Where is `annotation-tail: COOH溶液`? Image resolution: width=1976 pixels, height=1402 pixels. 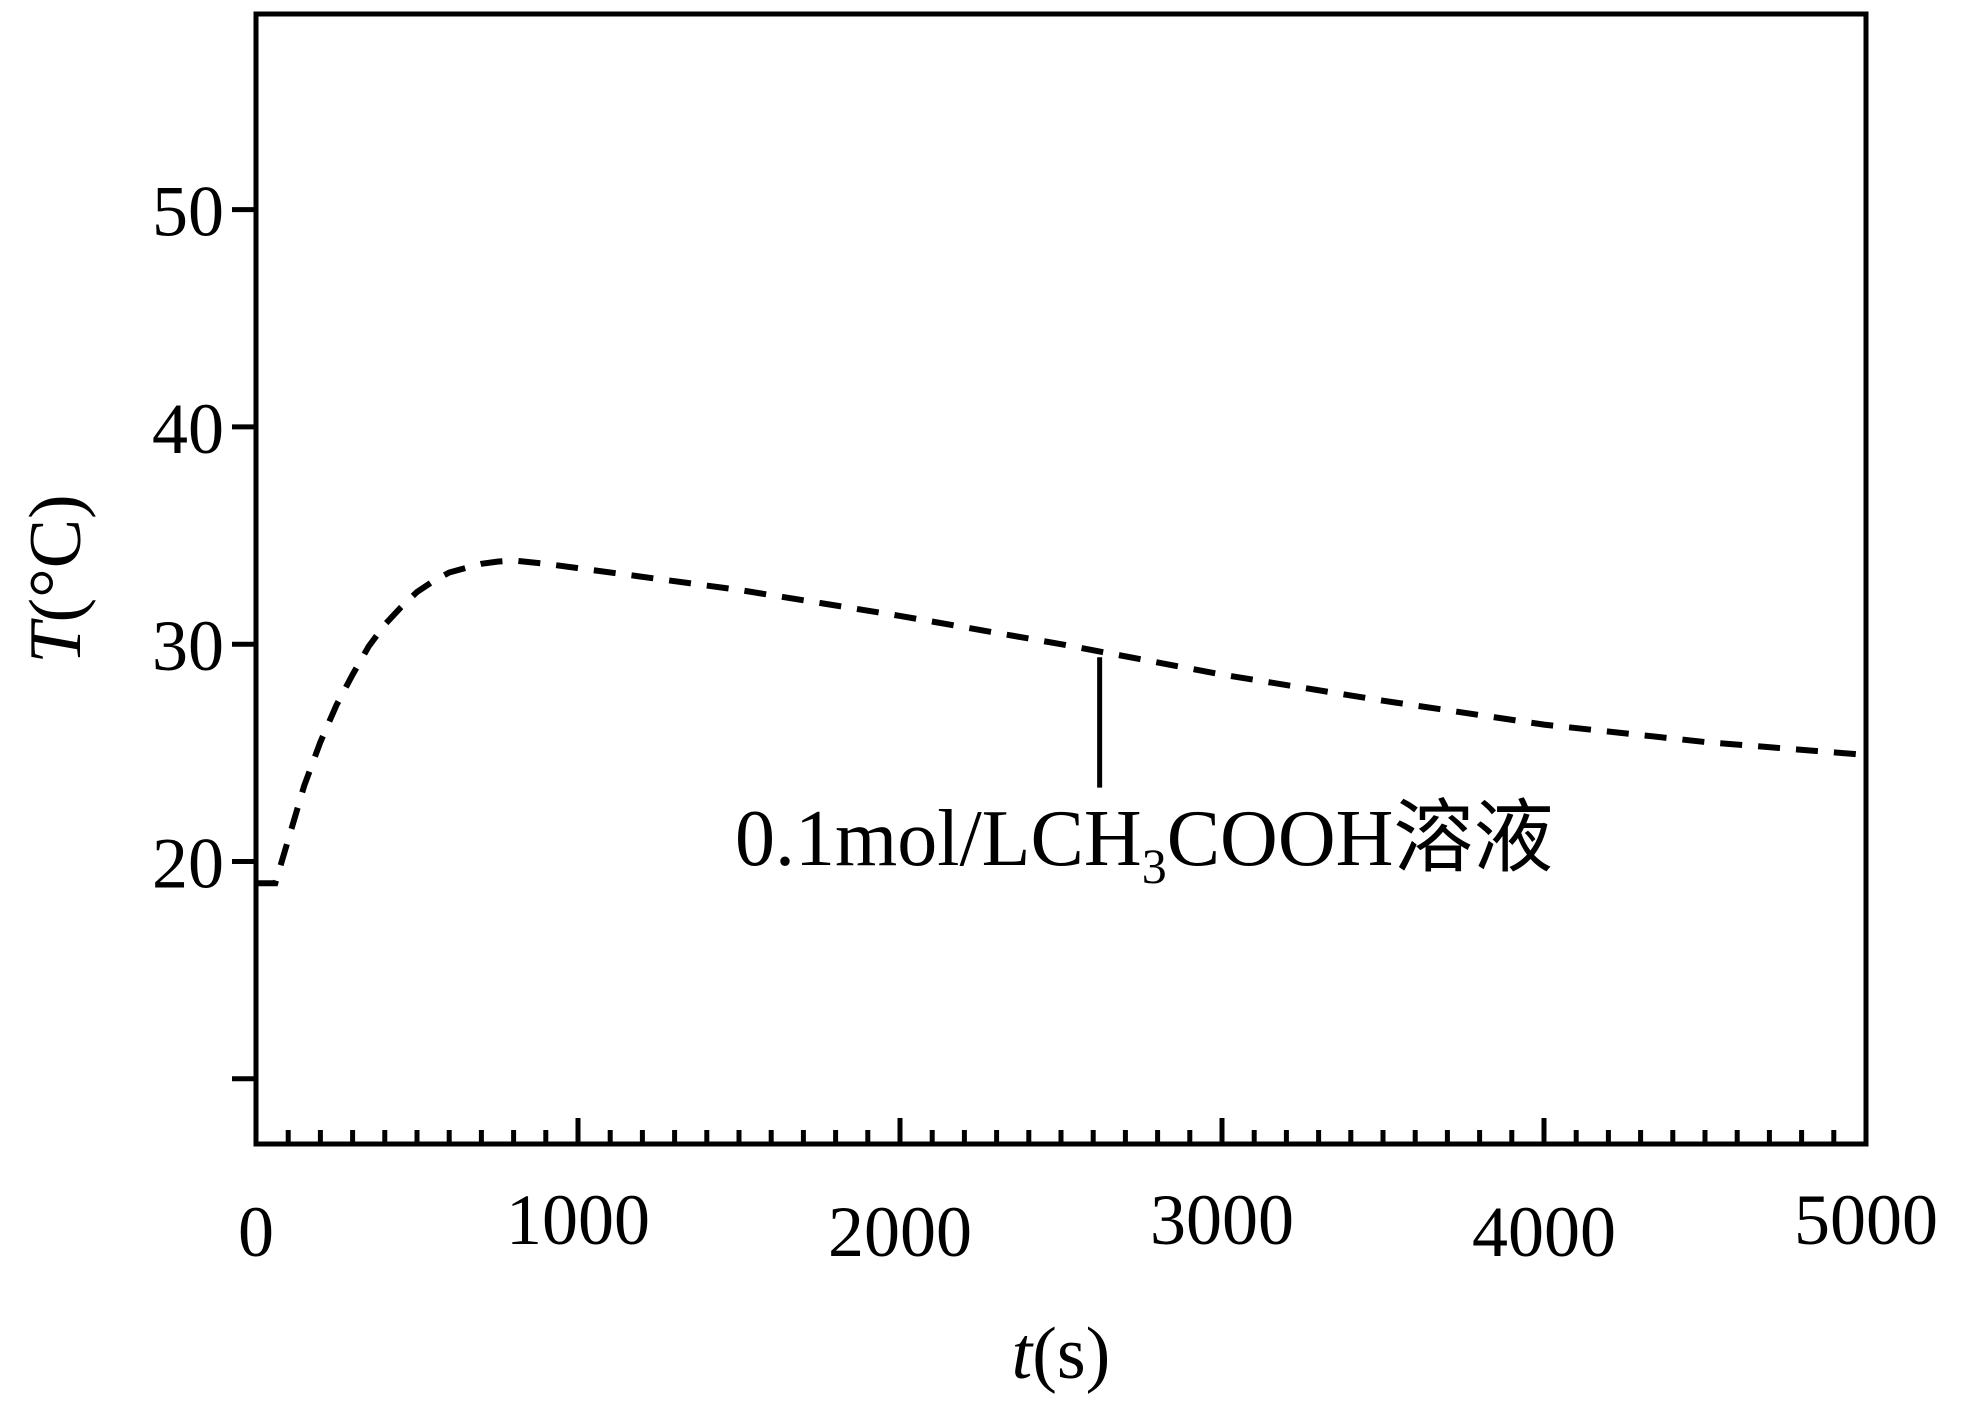
annotation-tail: COOH溶液 is located at coordinates (1360, 839).